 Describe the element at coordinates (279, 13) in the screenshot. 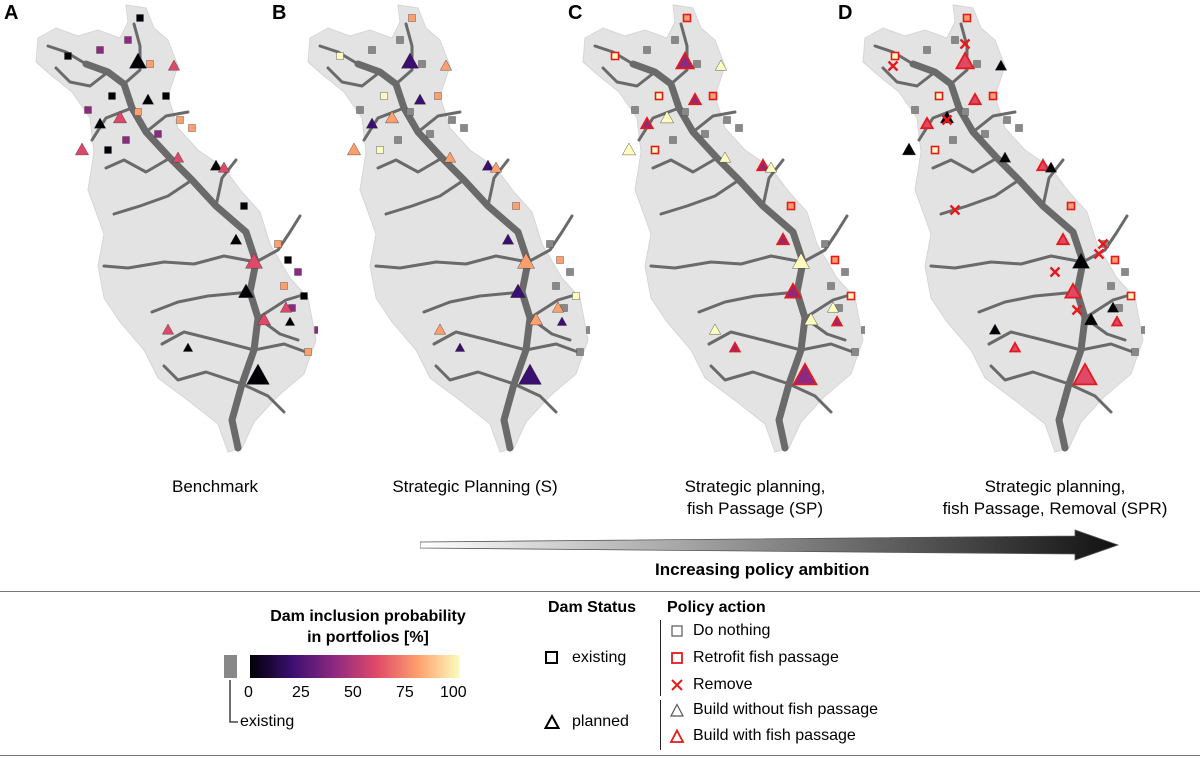

I see `panel-letter-b: B` at that location.